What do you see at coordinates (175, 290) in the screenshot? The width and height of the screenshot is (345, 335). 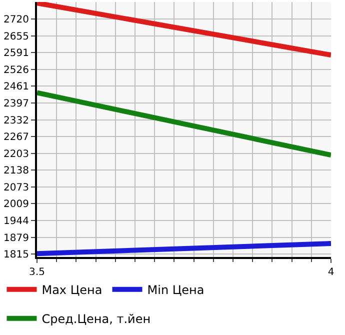 I see `legend-label: Min Цена` at bounding box center [175, 290].